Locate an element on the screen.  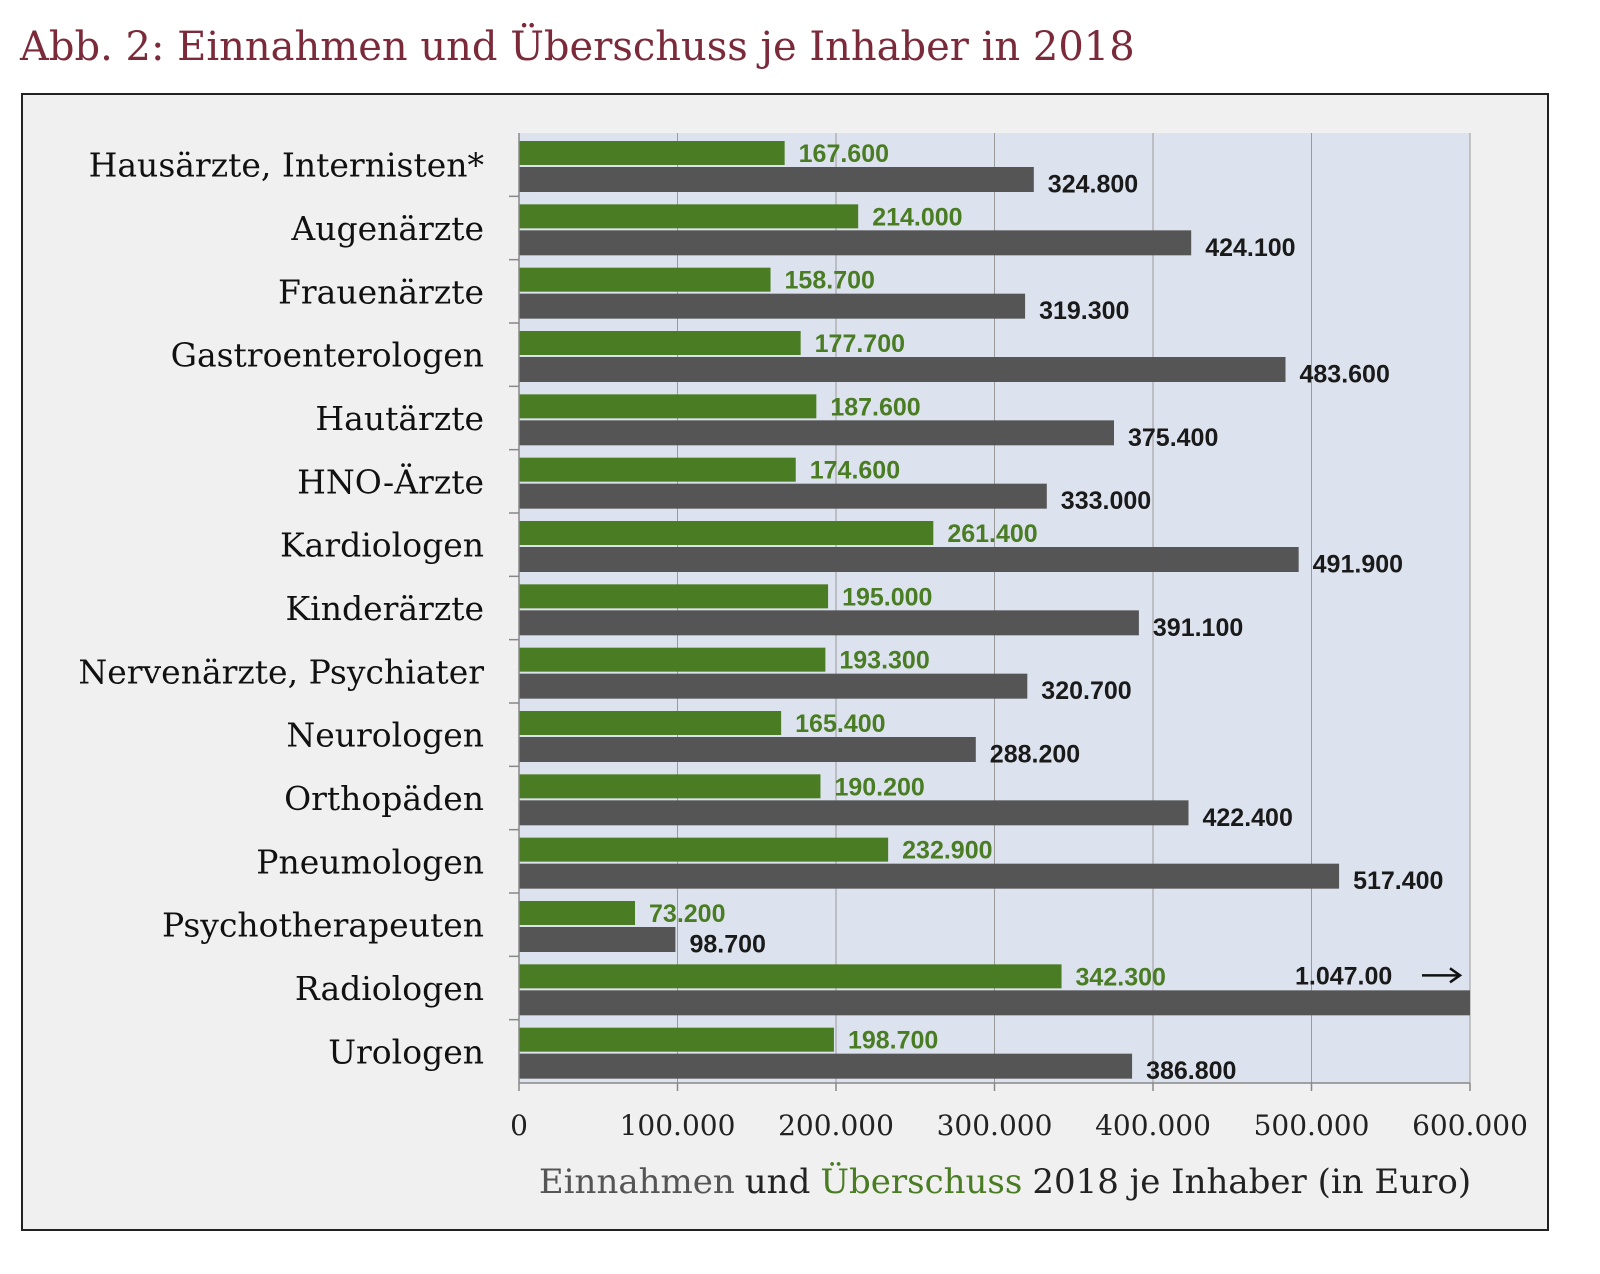
data-label: 73.200 is located at coordinates (687, 914).